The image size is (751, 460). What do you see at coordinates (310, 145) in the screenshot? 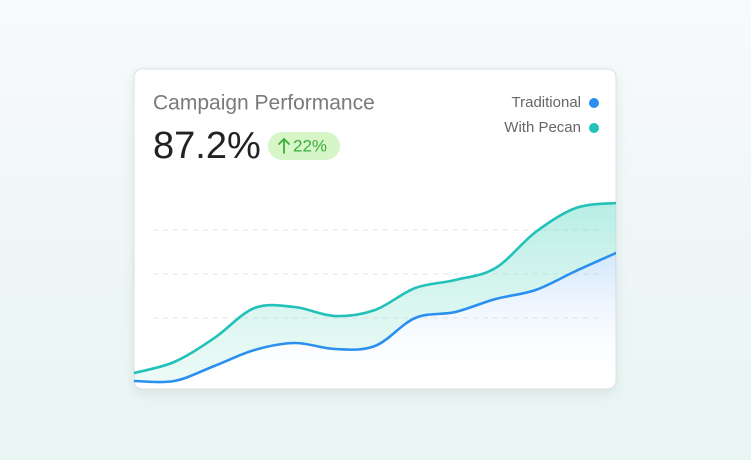
I see `badge-value: 22%` at bounding box center [310, 145].